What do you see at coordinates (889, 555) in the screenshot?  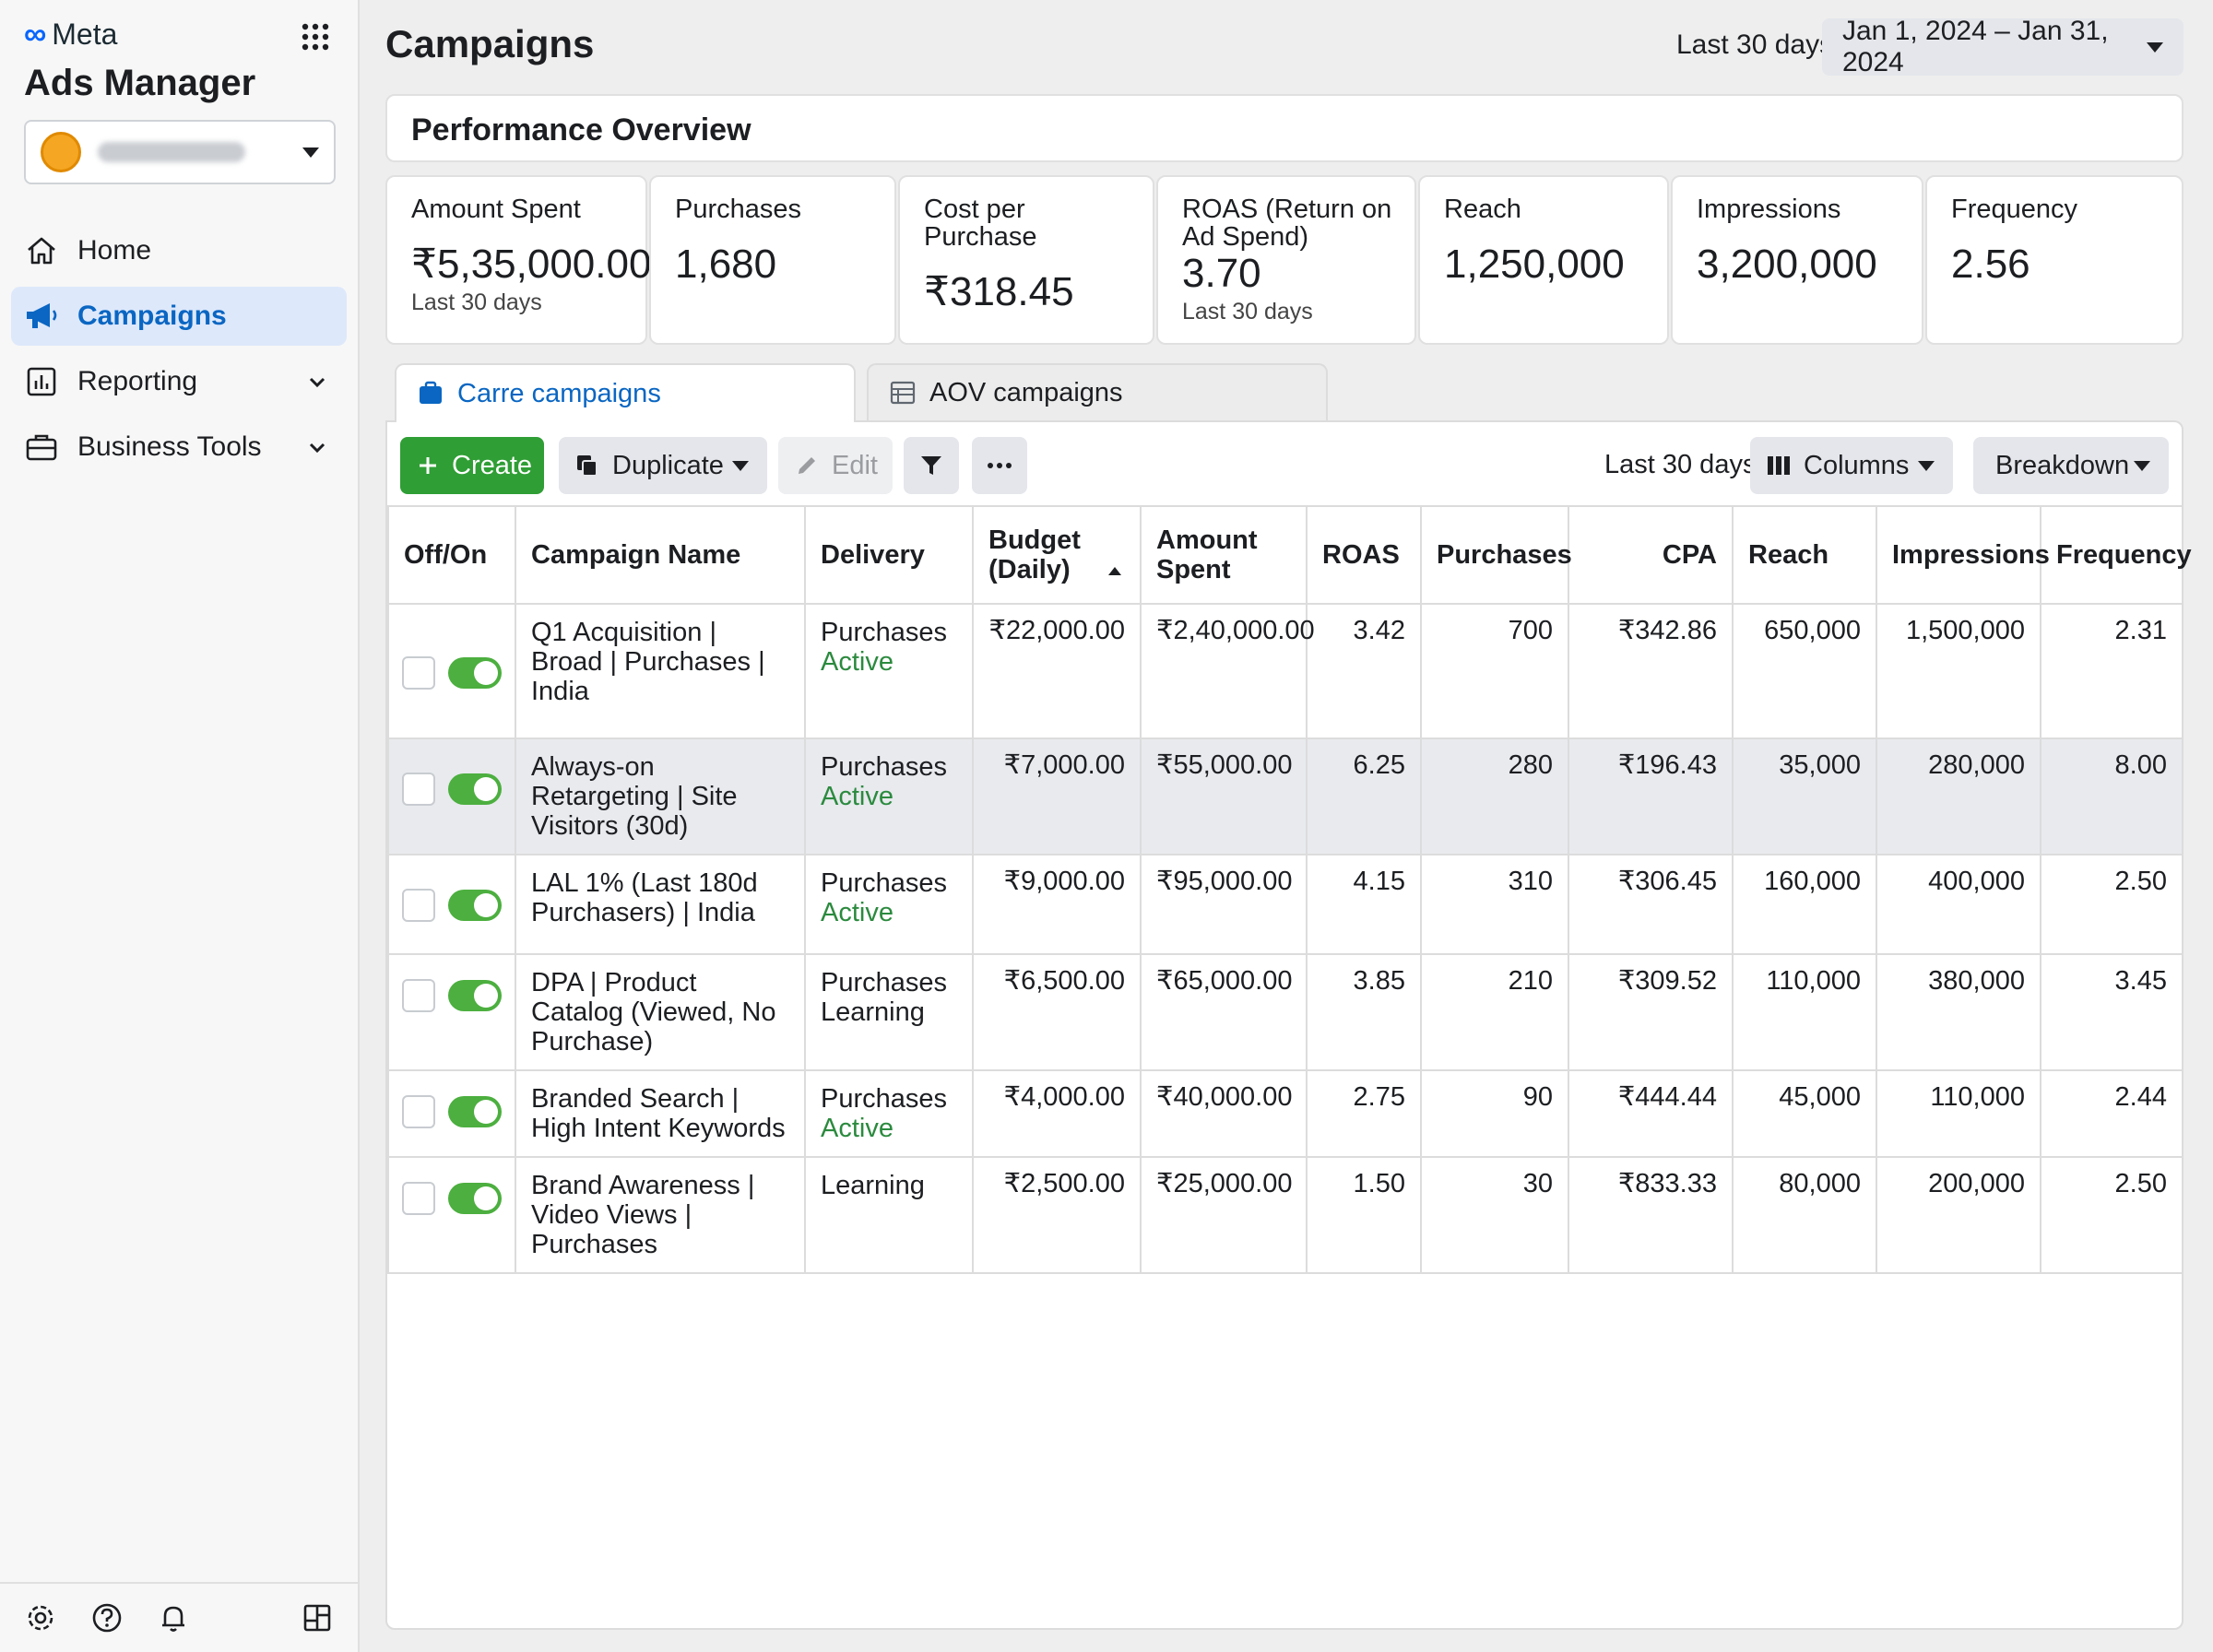 I see `column-header-delivery: Delivery` at bounding box center [889, 555].